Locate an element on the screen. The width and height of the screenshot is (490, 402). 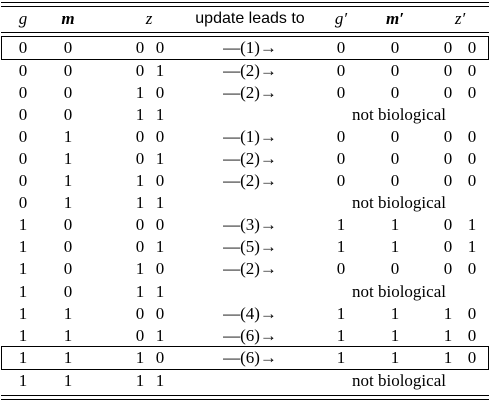
cell-z22: 1 is located at coordinates (472, 246).